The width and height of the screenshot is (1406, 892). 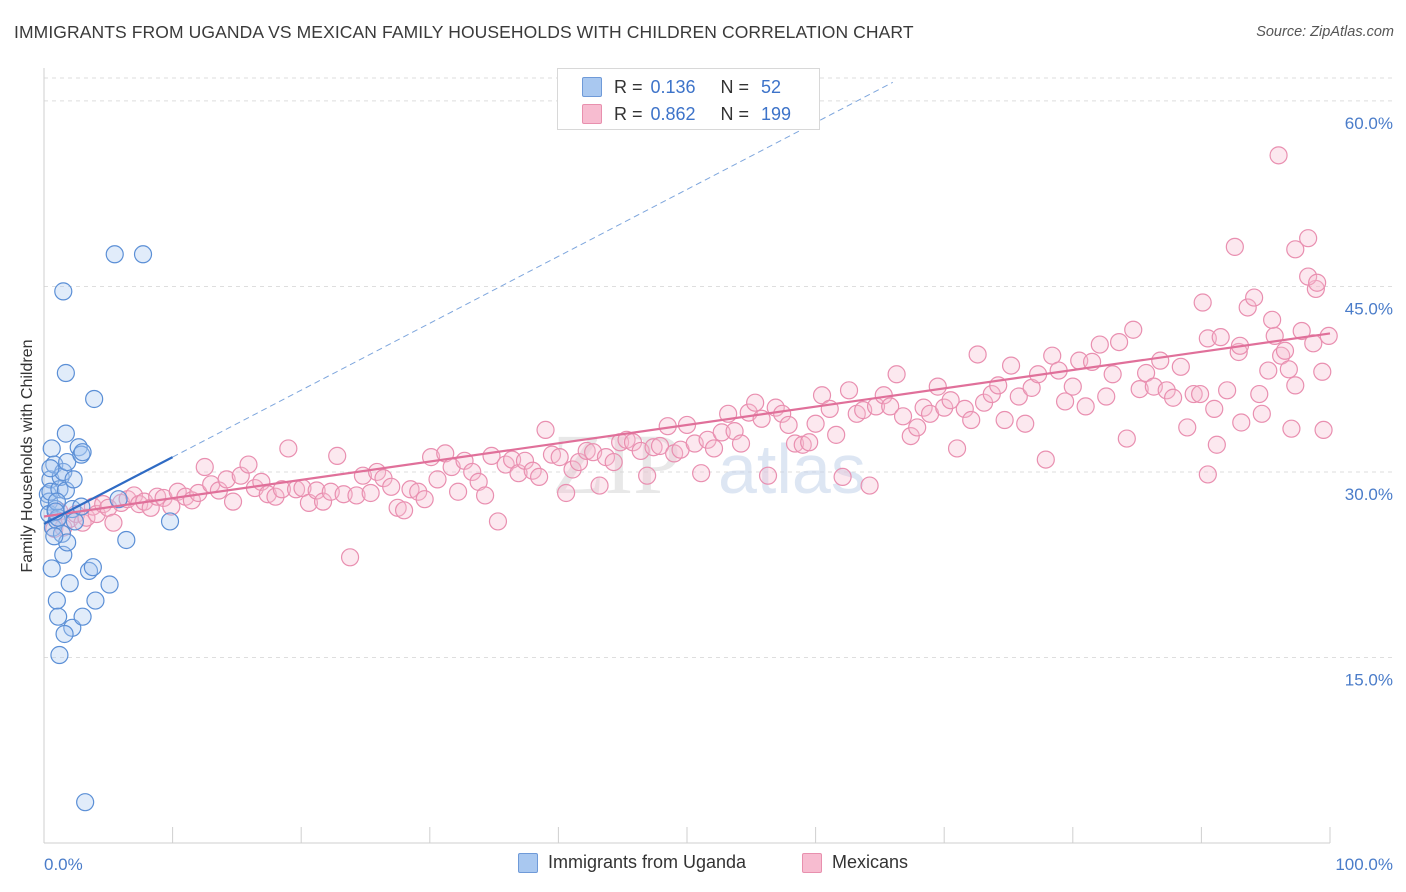 What do you see at coordinates (592, 114) in the screenshot?
I see `legend-swatch-mexican` at bounding box center [592, 114].